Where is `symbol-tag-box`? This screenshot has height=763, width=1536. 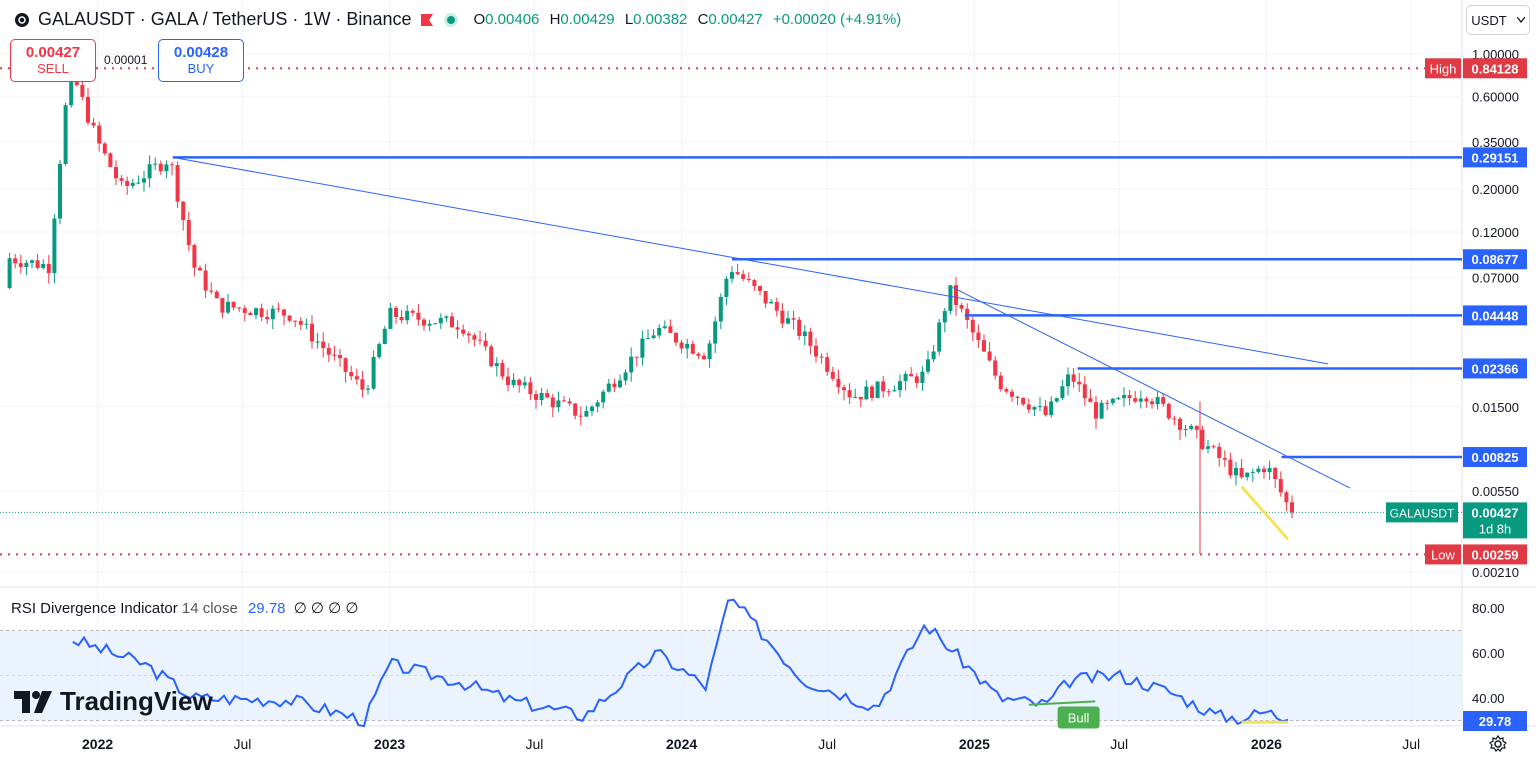
symbol-tag-box is located at coordinates (1422, 512).